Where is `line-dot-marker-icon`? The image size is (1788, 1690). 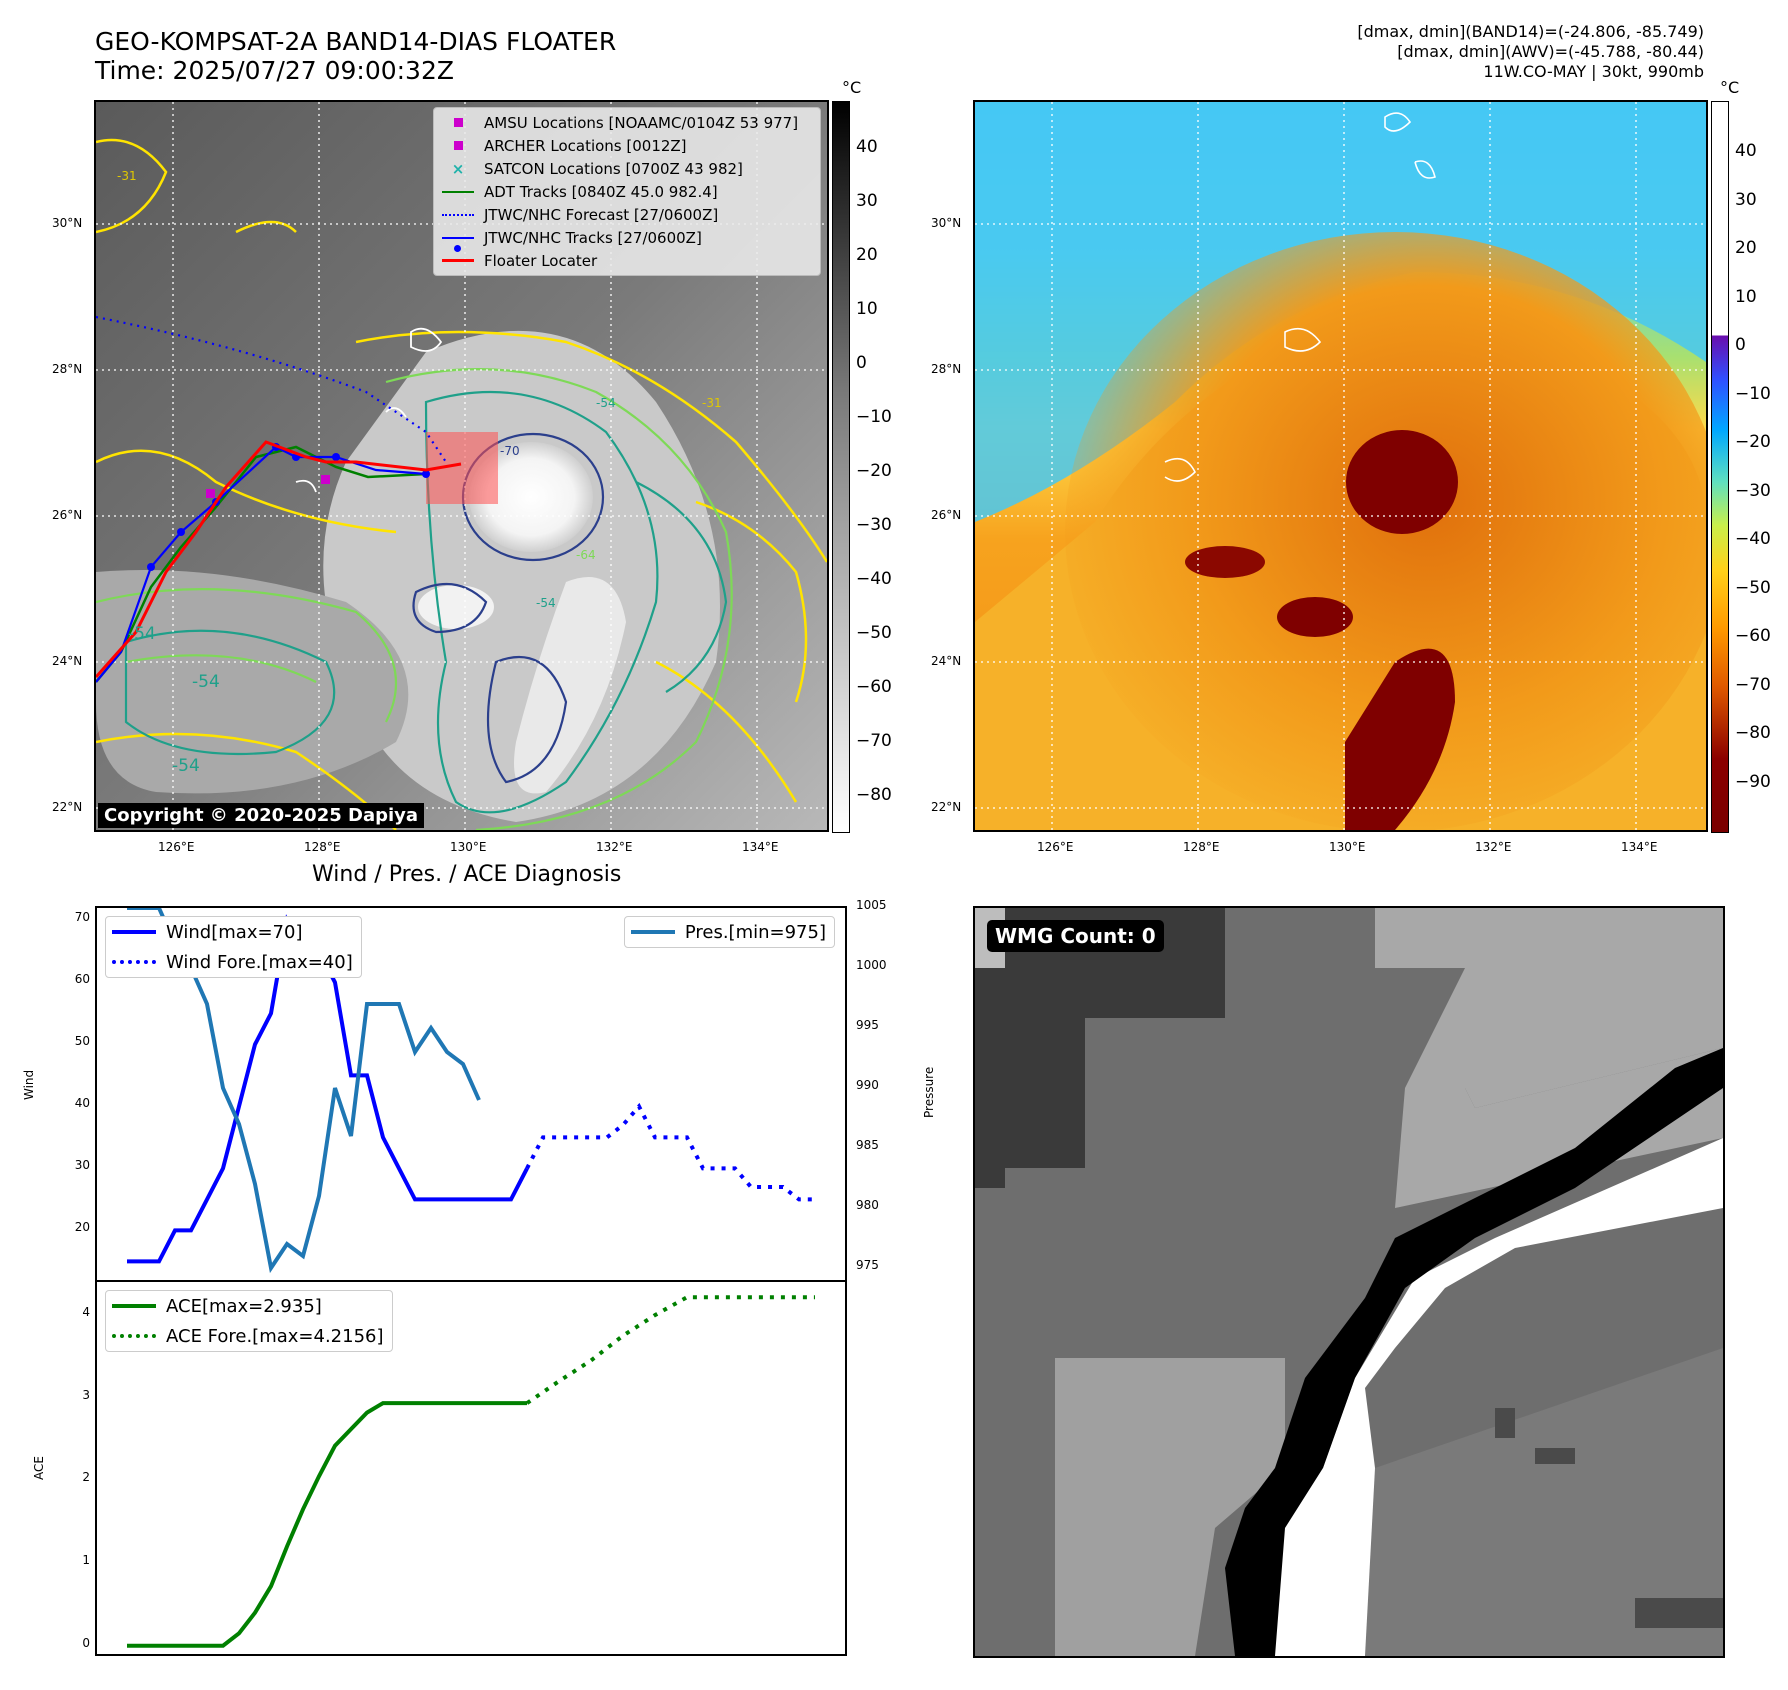 line-dot-marker-icon is located at coordinates (458, 244).